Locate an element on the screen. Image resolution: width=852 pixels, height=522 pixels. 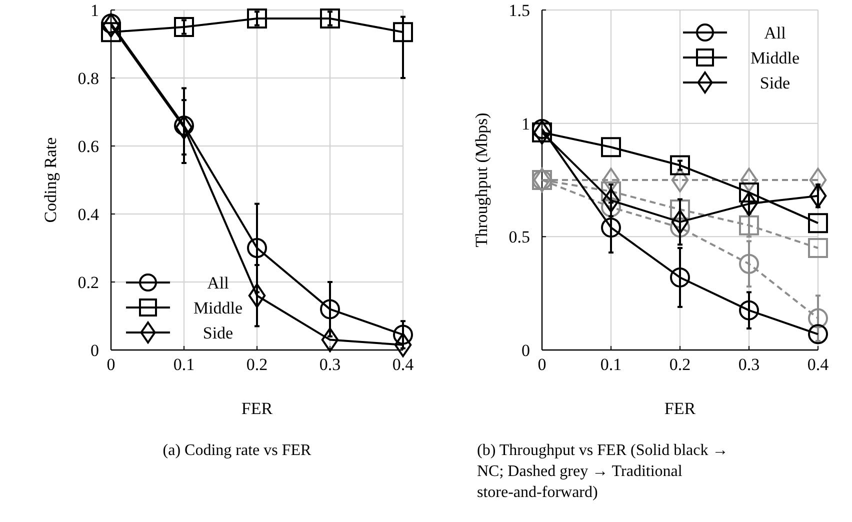
text: (b) Throughput vs FER (Solid black → NC; Dashed grey → Traditional store-and-forward) is located at coordinates (602, 471).